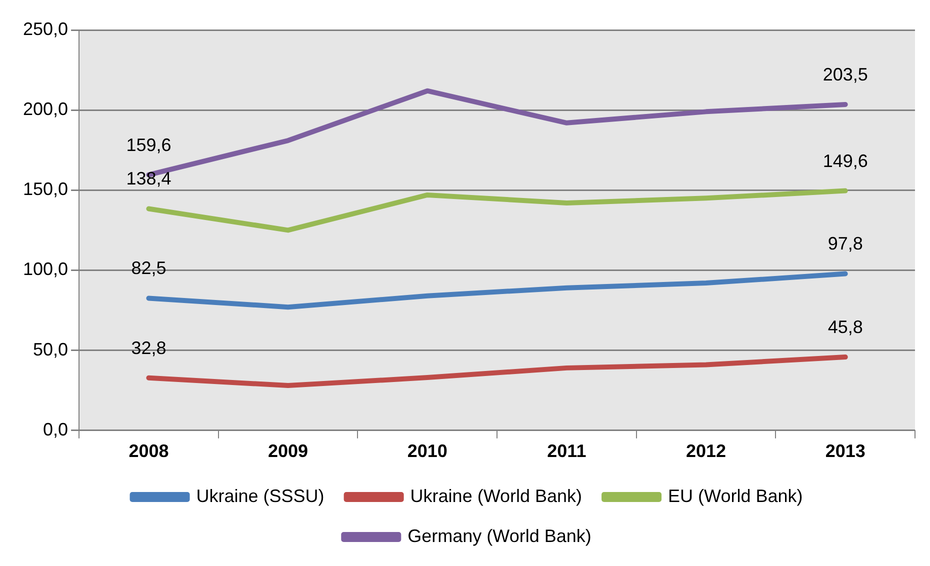  I want to click on y-tick-label: 50,0, so click(50, 349).